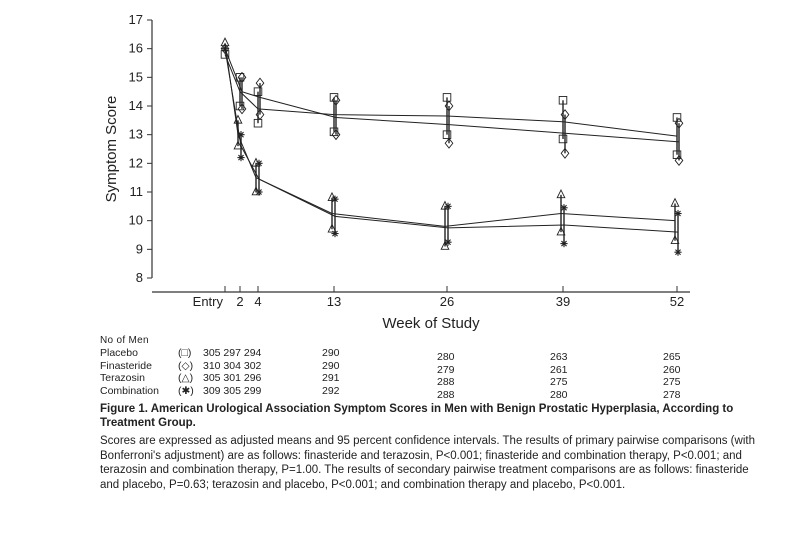  Describe the element at coordinates (677, 301) in the screenshot. I see `x-tick-label: 52` at that location.